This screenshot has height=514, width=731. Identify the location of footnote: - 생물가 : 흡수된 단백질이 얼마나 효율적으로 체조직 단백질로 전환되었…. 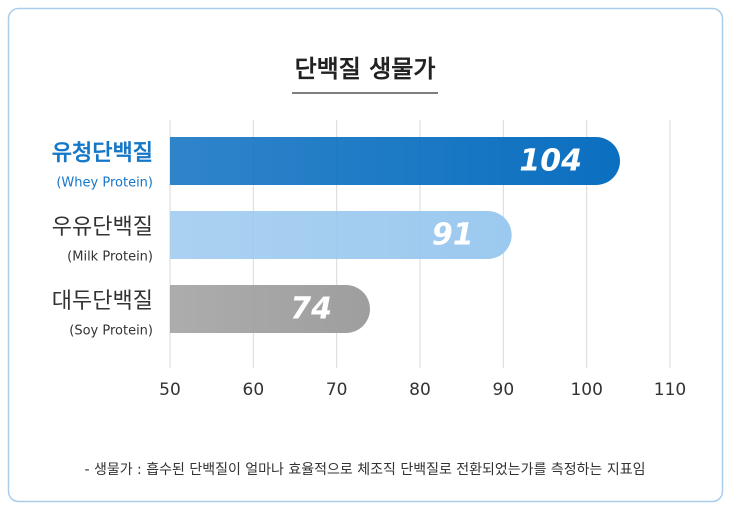
(364, 470).